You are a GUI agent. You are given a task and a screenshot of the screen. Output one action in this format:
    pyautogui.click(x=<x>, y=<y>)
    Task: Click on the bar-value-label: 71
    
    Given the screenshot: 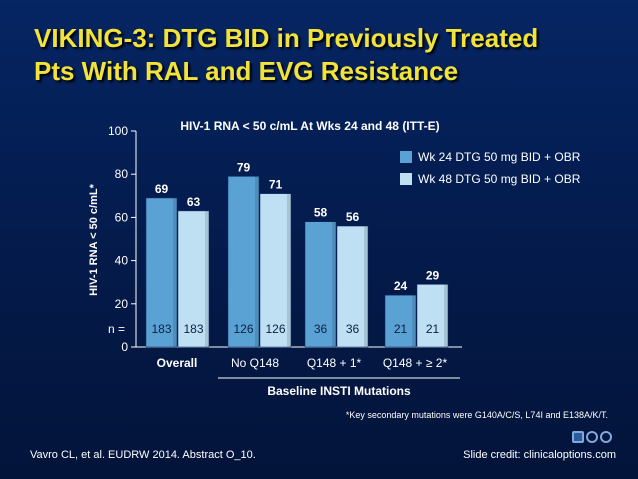 What is the action you would take?
    pyautogui.click(x=276, y=185)
    